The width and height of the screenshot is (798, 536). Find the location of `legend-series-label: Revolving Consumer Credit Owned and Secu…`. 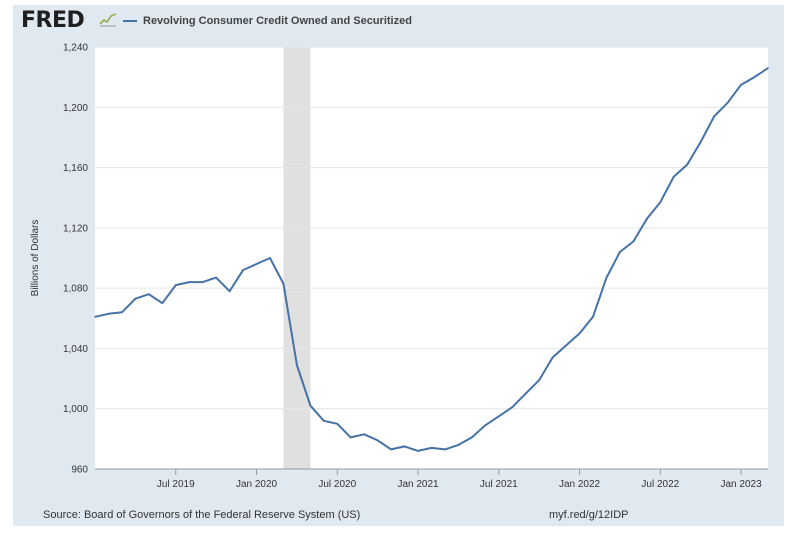

legend-series-label: Revolving Consumer Credit Owned and Secu… is located at coordinates (277, 21).